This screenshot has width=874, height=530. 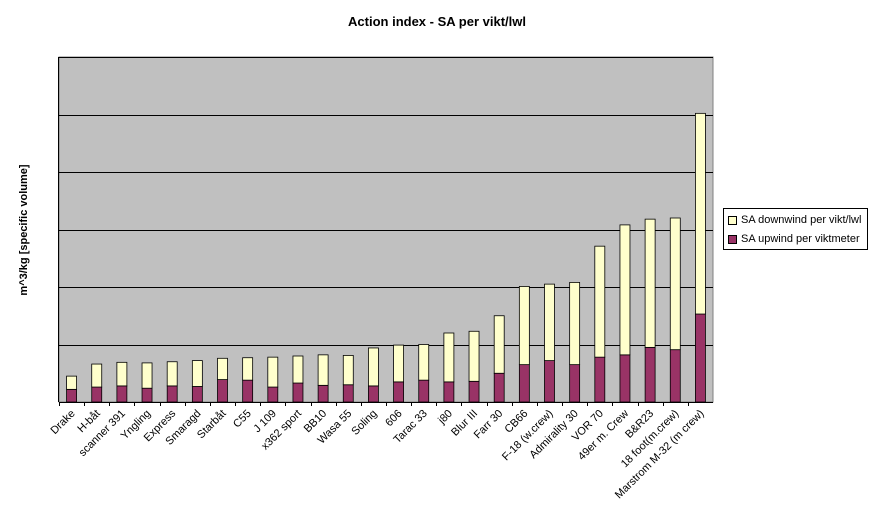 What do you see at coordinates (212, 425) in the screenshot?
I see `x-tick-label-6: Starbåt` at bounding box center [212, 425].